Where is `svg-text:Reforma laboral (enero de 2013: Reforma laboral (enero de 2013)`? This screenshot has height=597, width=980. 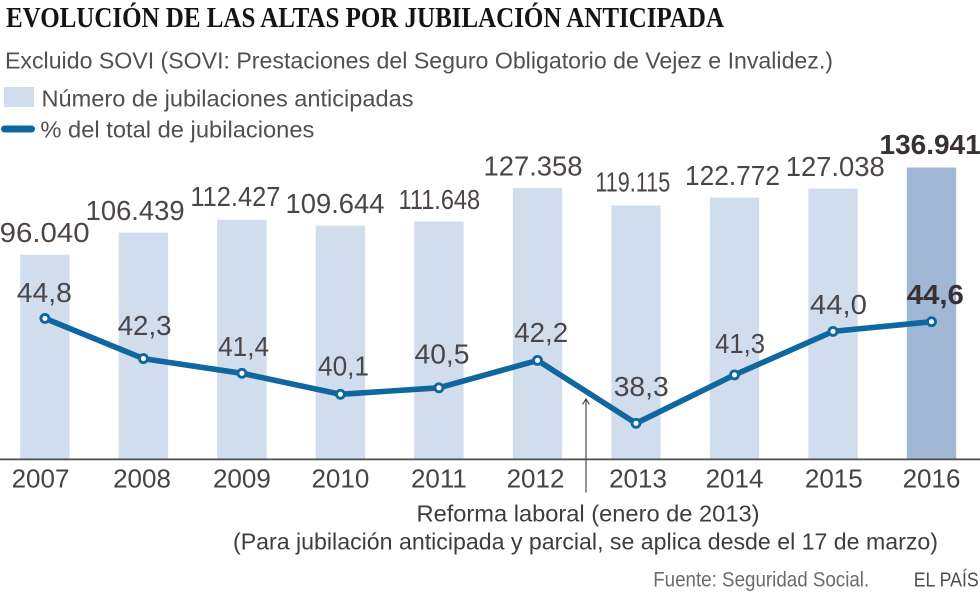
svg-text:Reforma laboral (enero de 2013: Reforma laboral (enero de 2013) is located at coordinates (588, 514).